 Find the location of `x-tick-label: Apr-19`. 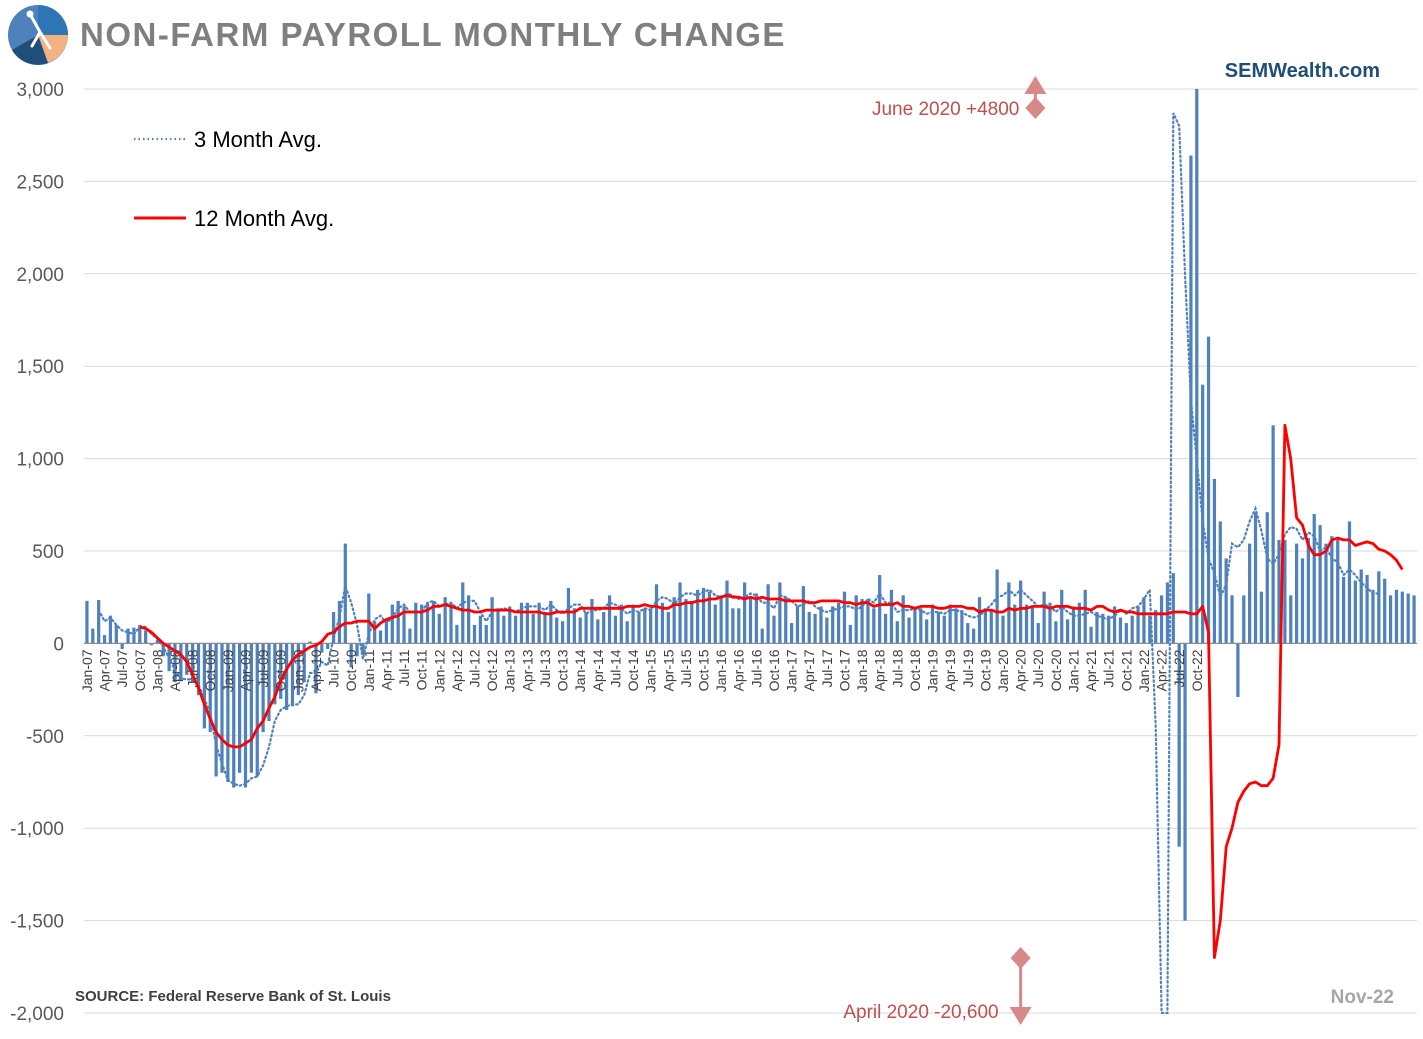

x-tick-label: Apr-19 is located at coordinates (950, 670).